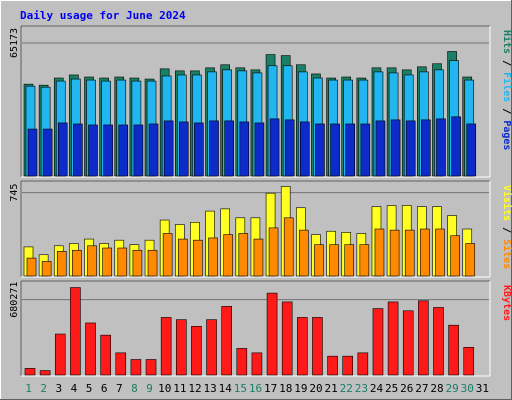 Image resolution: width=512 pixels, height=400 pixels. What do you see at coordinates (285, 388) in the screenshot?
I see `x-tick-label-day-18: 18` at bounding box center [285, 388].